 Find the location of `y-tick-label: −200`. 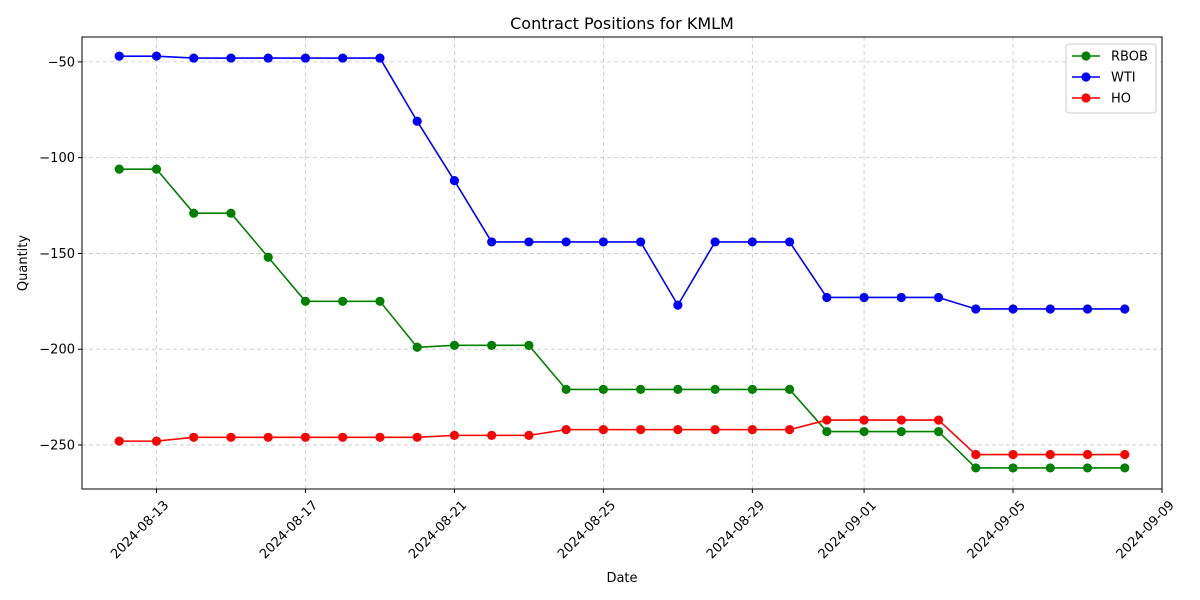

y-tick-label: −200 is located at coordinates (57, 350).